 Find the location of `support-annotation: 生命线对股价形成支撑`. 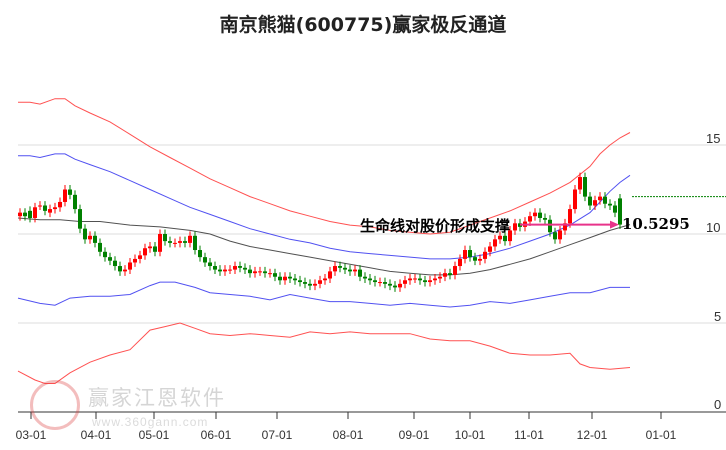

support-annotation: 生命线对股价形成支撑 is located at coordinates (435, 226).